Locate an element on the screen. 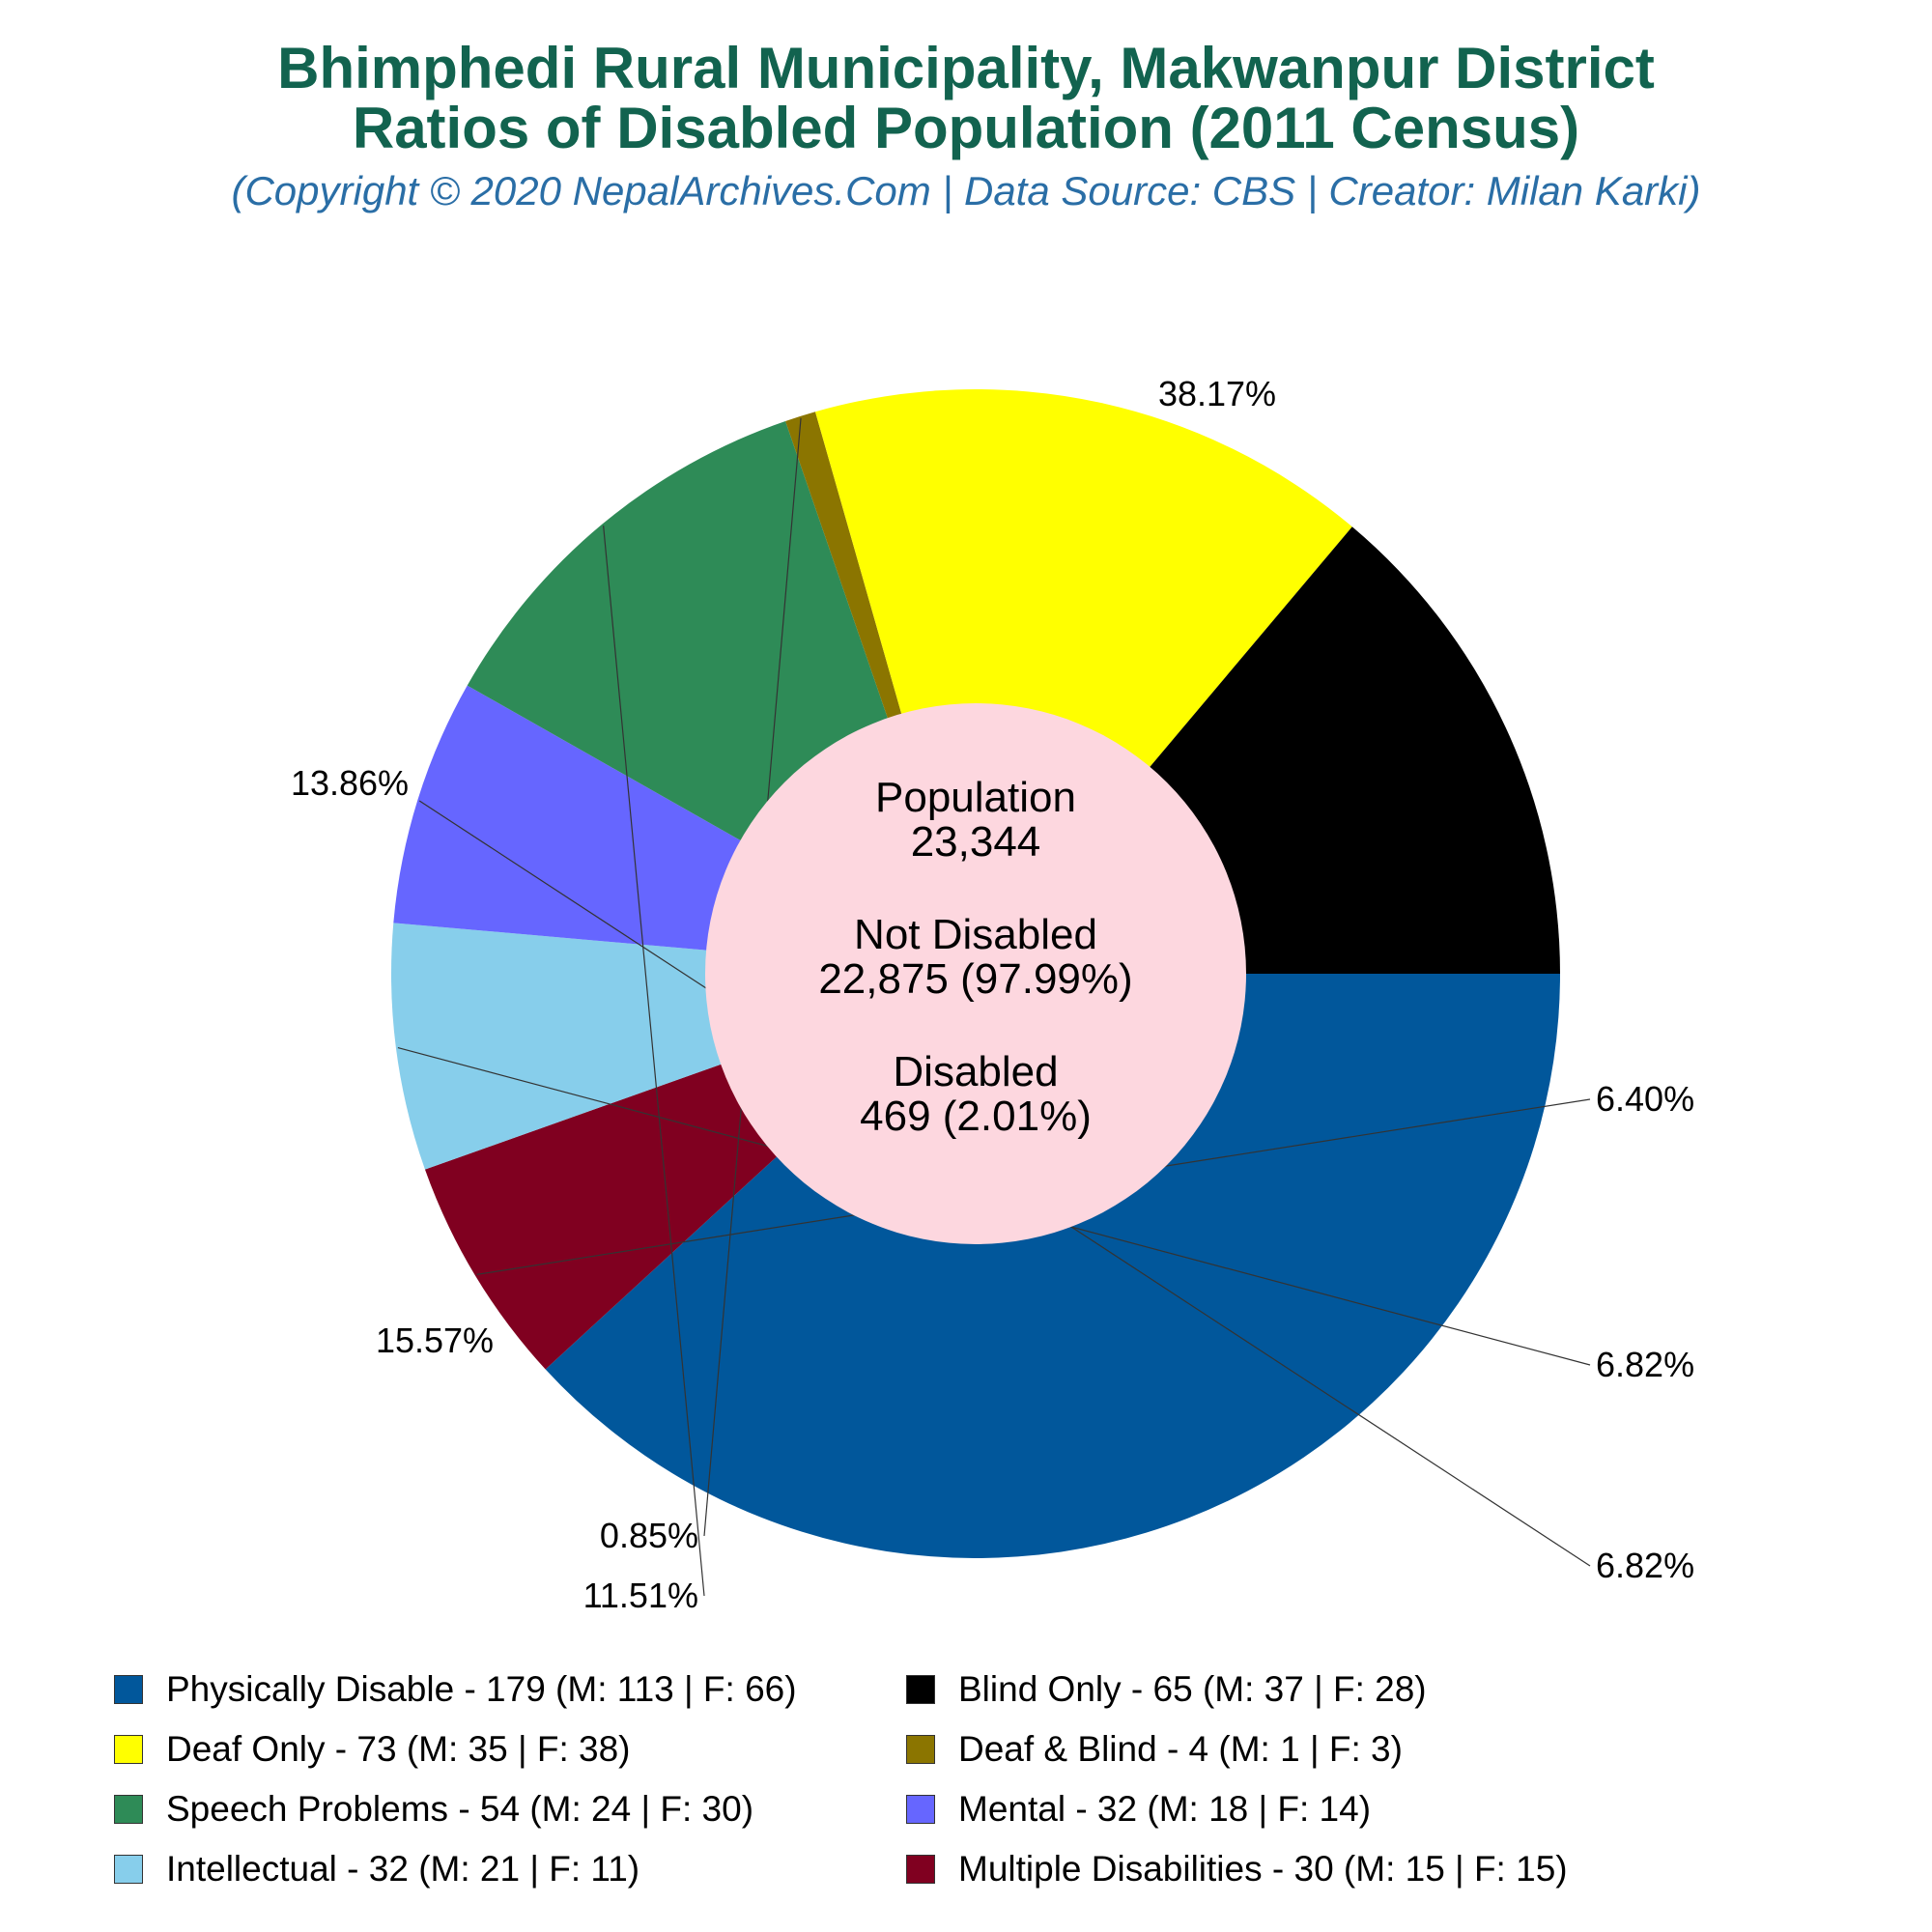 The image size is (1932, 1932). slice-label-multiple-disabilities: 6.40% is located at coordinates (1645, 1099).